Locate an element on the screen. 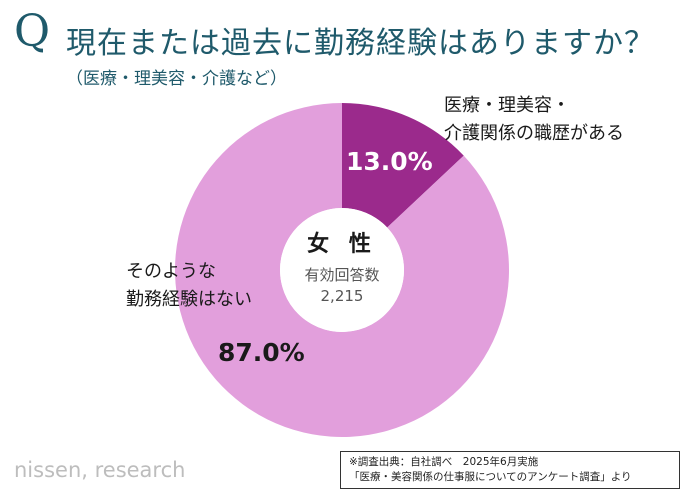  donut-center-info: 女 性 有効回答数 2,215 is located at coordinates (342, 265).